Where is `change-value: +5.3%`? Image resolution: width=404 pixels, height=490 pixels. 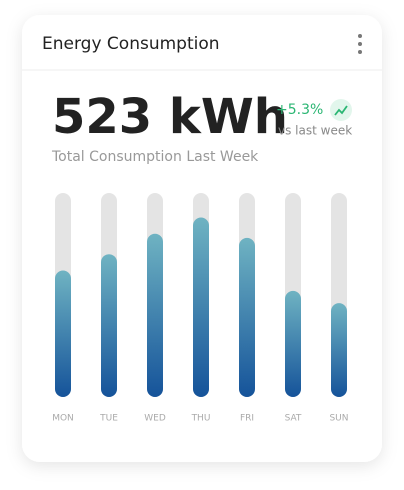 change-value: +5.3% is located at coordinates (299, 110).